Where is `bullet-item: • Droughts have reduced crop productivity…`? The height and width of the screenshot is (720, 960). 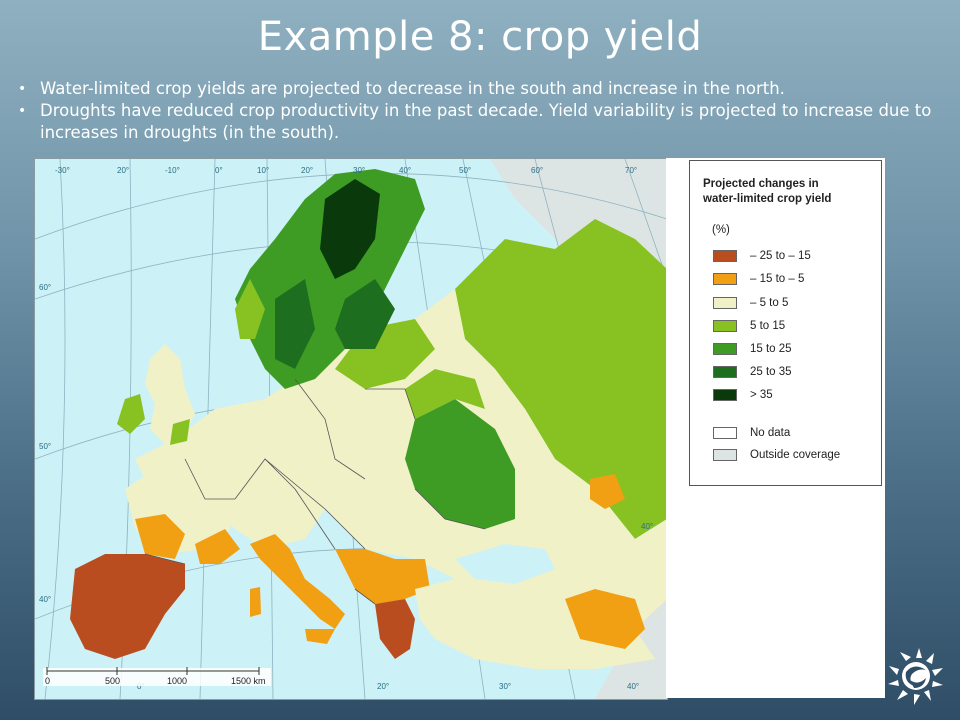 bullet-item: • Droughts have reduced crop productivity… is located at coordinates (482, 122).